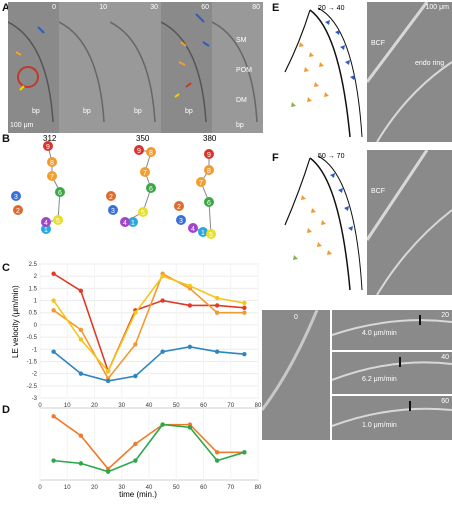  I want to click on bcf-label: BCF, so click(378, 43).